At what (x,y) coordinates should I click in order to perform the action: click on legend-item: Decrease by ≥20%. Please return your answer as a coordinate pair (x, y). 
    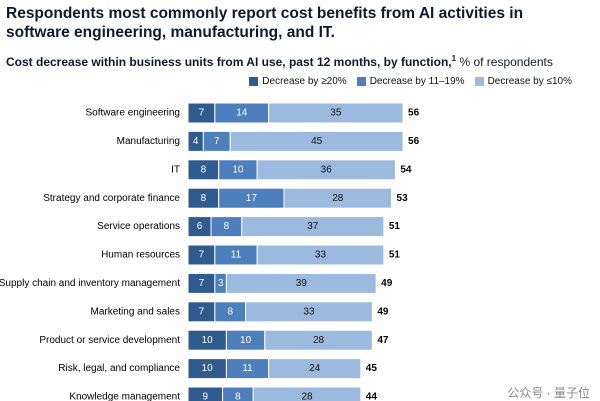
    Looking at the image, I should click on (298, 81).